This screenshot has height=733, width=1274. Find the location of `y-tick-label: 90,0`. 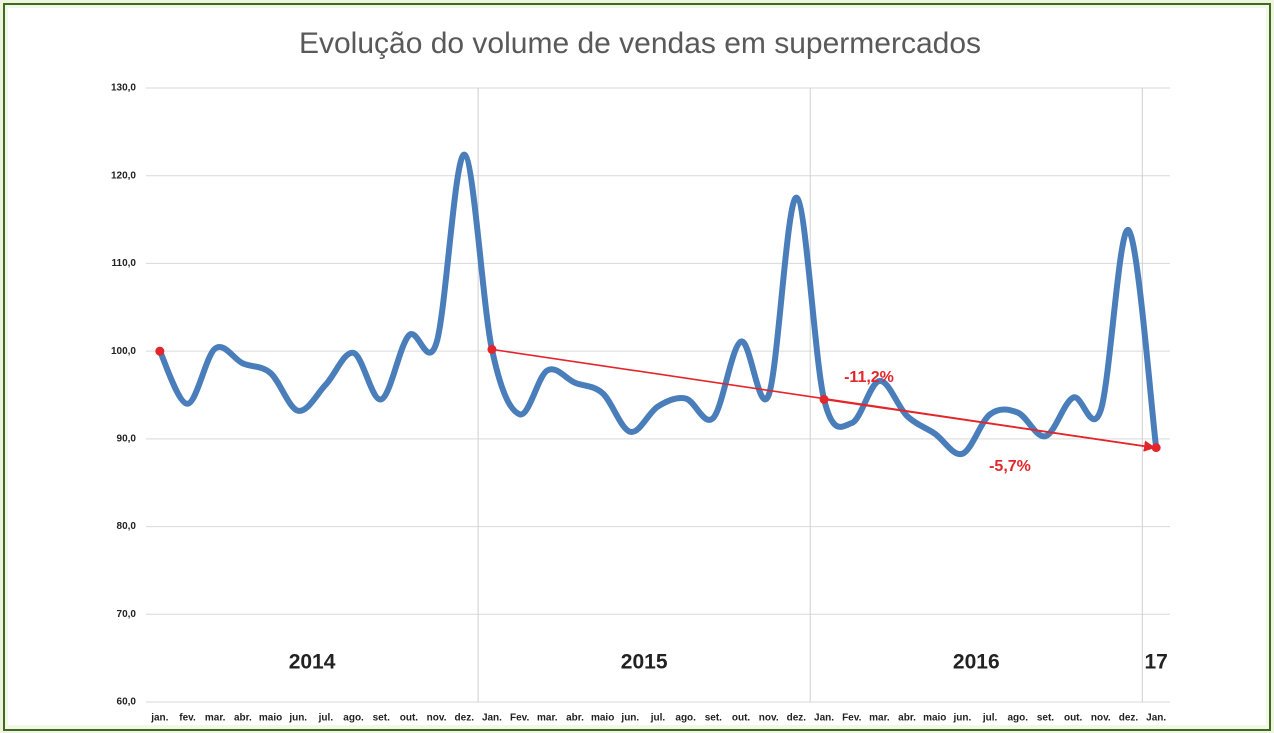

y-tick-label: 90,0 is located at coordinates (127, 438).